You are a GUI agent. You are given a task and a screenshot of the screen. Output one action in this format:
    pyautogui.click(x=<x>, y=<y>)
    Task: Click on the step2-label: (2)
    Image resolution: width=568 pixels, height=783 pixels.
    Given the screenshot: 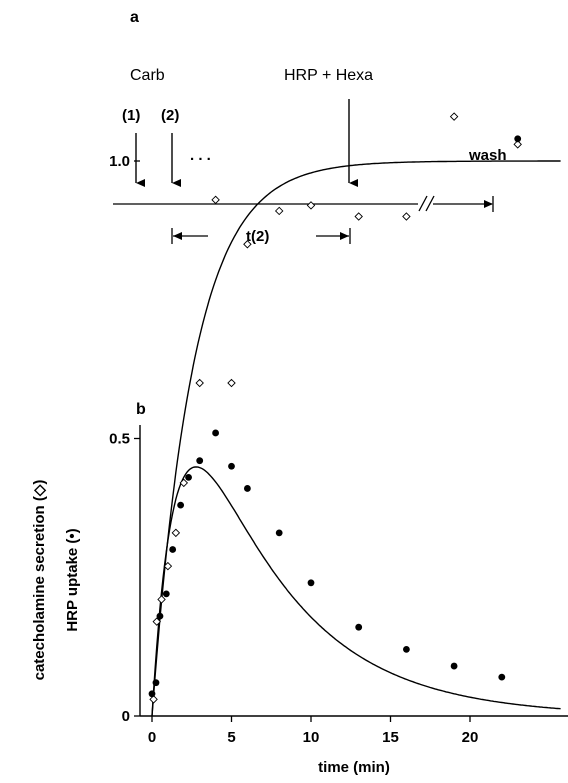 What is the action you would take?
    pyautogui.click(x=170, y=115)
    